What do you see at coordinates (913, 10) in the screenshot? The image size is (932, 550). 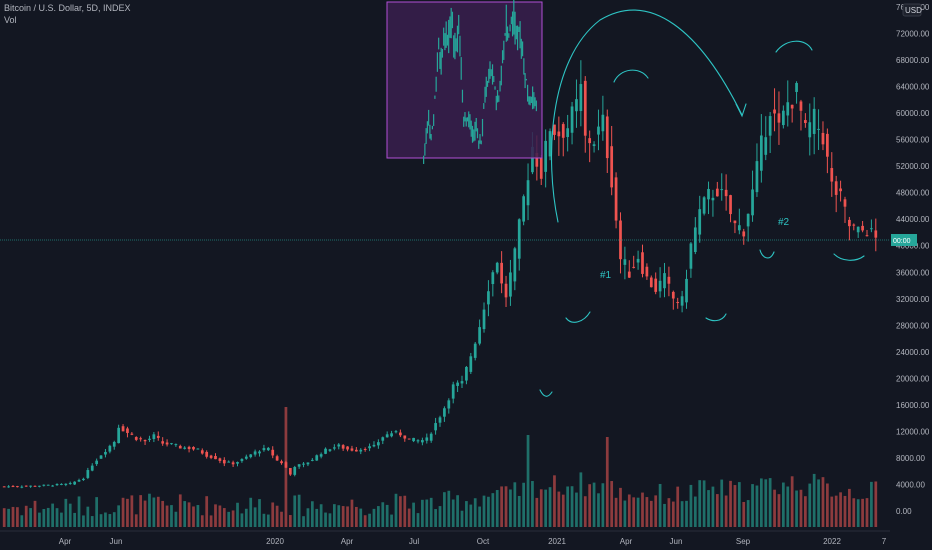 I see `currency-badge: USD` at bounding box center [913, 10].